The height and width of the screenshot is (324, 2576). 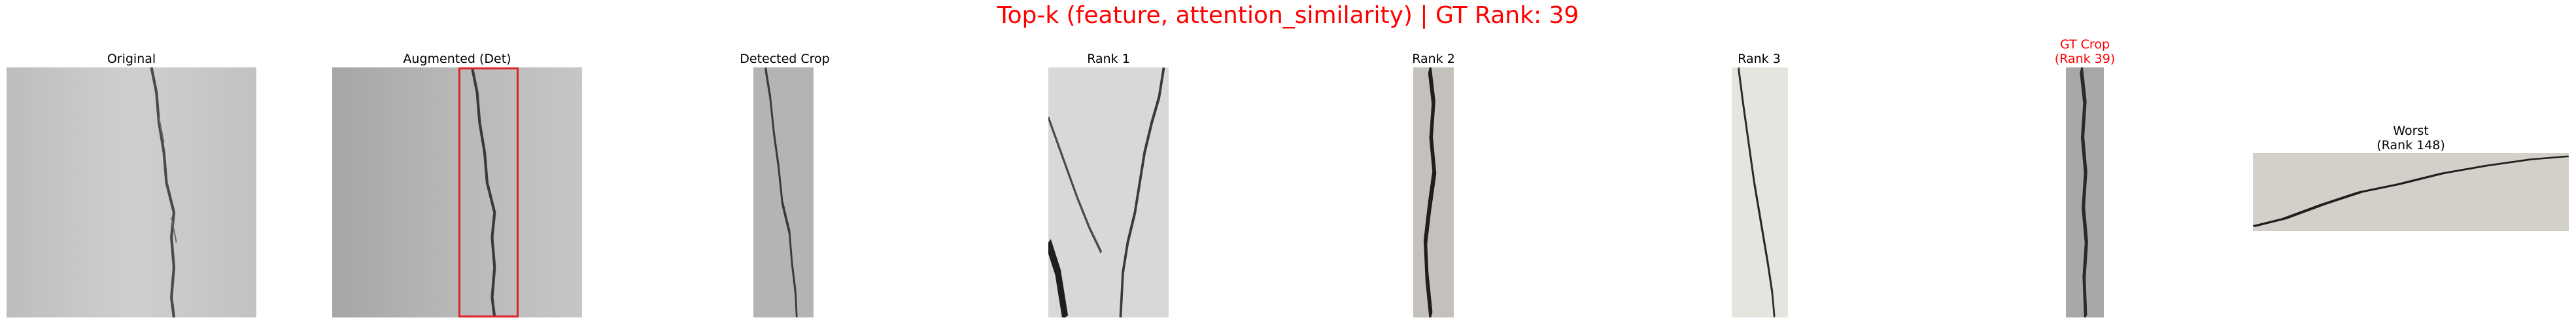 I want to click on panel-label-gt: GT Crop (Rank 39), so click(x=2085, y=51).